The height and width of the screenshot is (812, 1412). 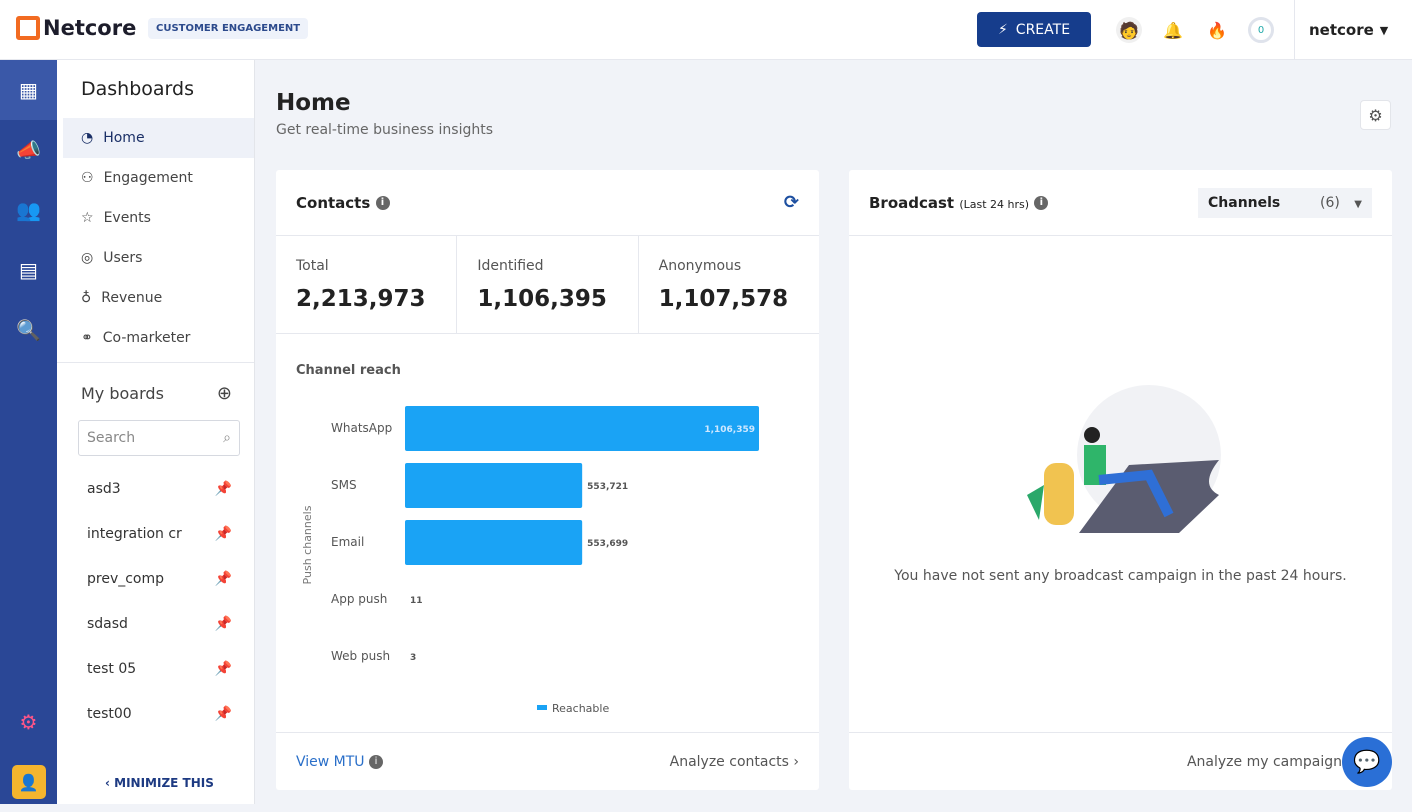 I want to click on board-name: asd3, so click(x=104, y=488).